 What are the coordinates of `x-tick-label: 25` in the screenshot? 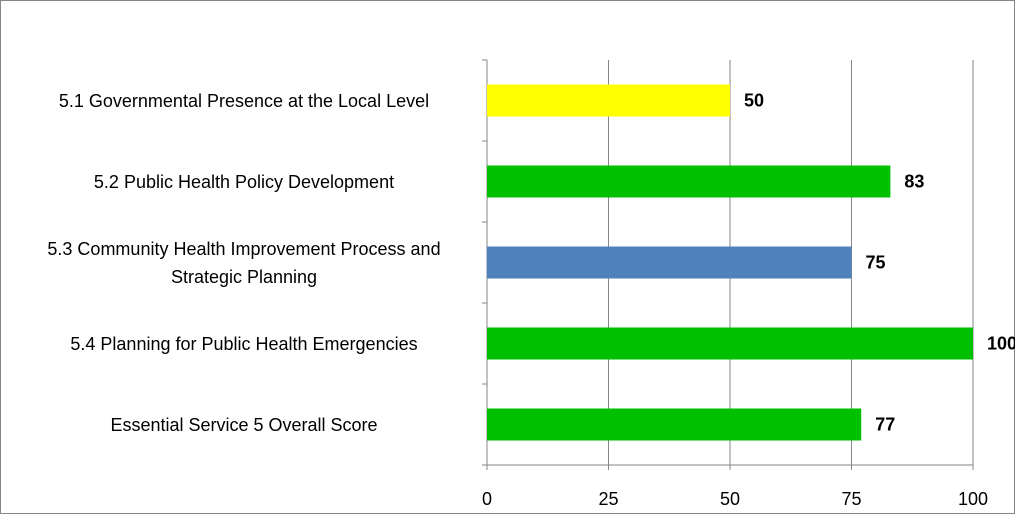 It's located at (608, 499).